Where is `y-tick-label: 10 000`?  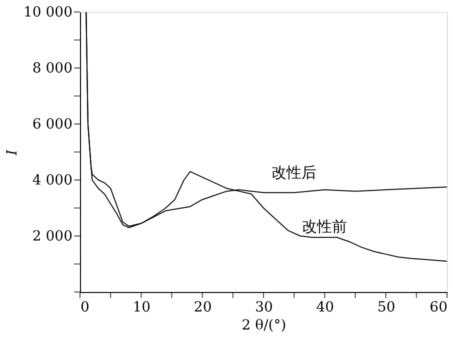 y-tick-label: 10 000 is located at coordinates (48, 12).